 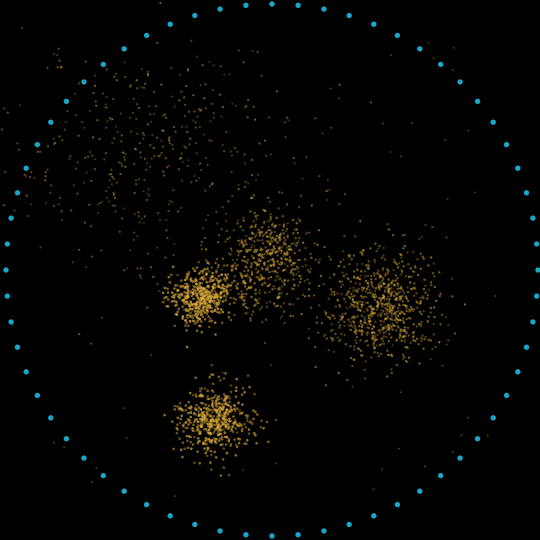 I want to click on cluster-right-large, so click(x=383, y=294).